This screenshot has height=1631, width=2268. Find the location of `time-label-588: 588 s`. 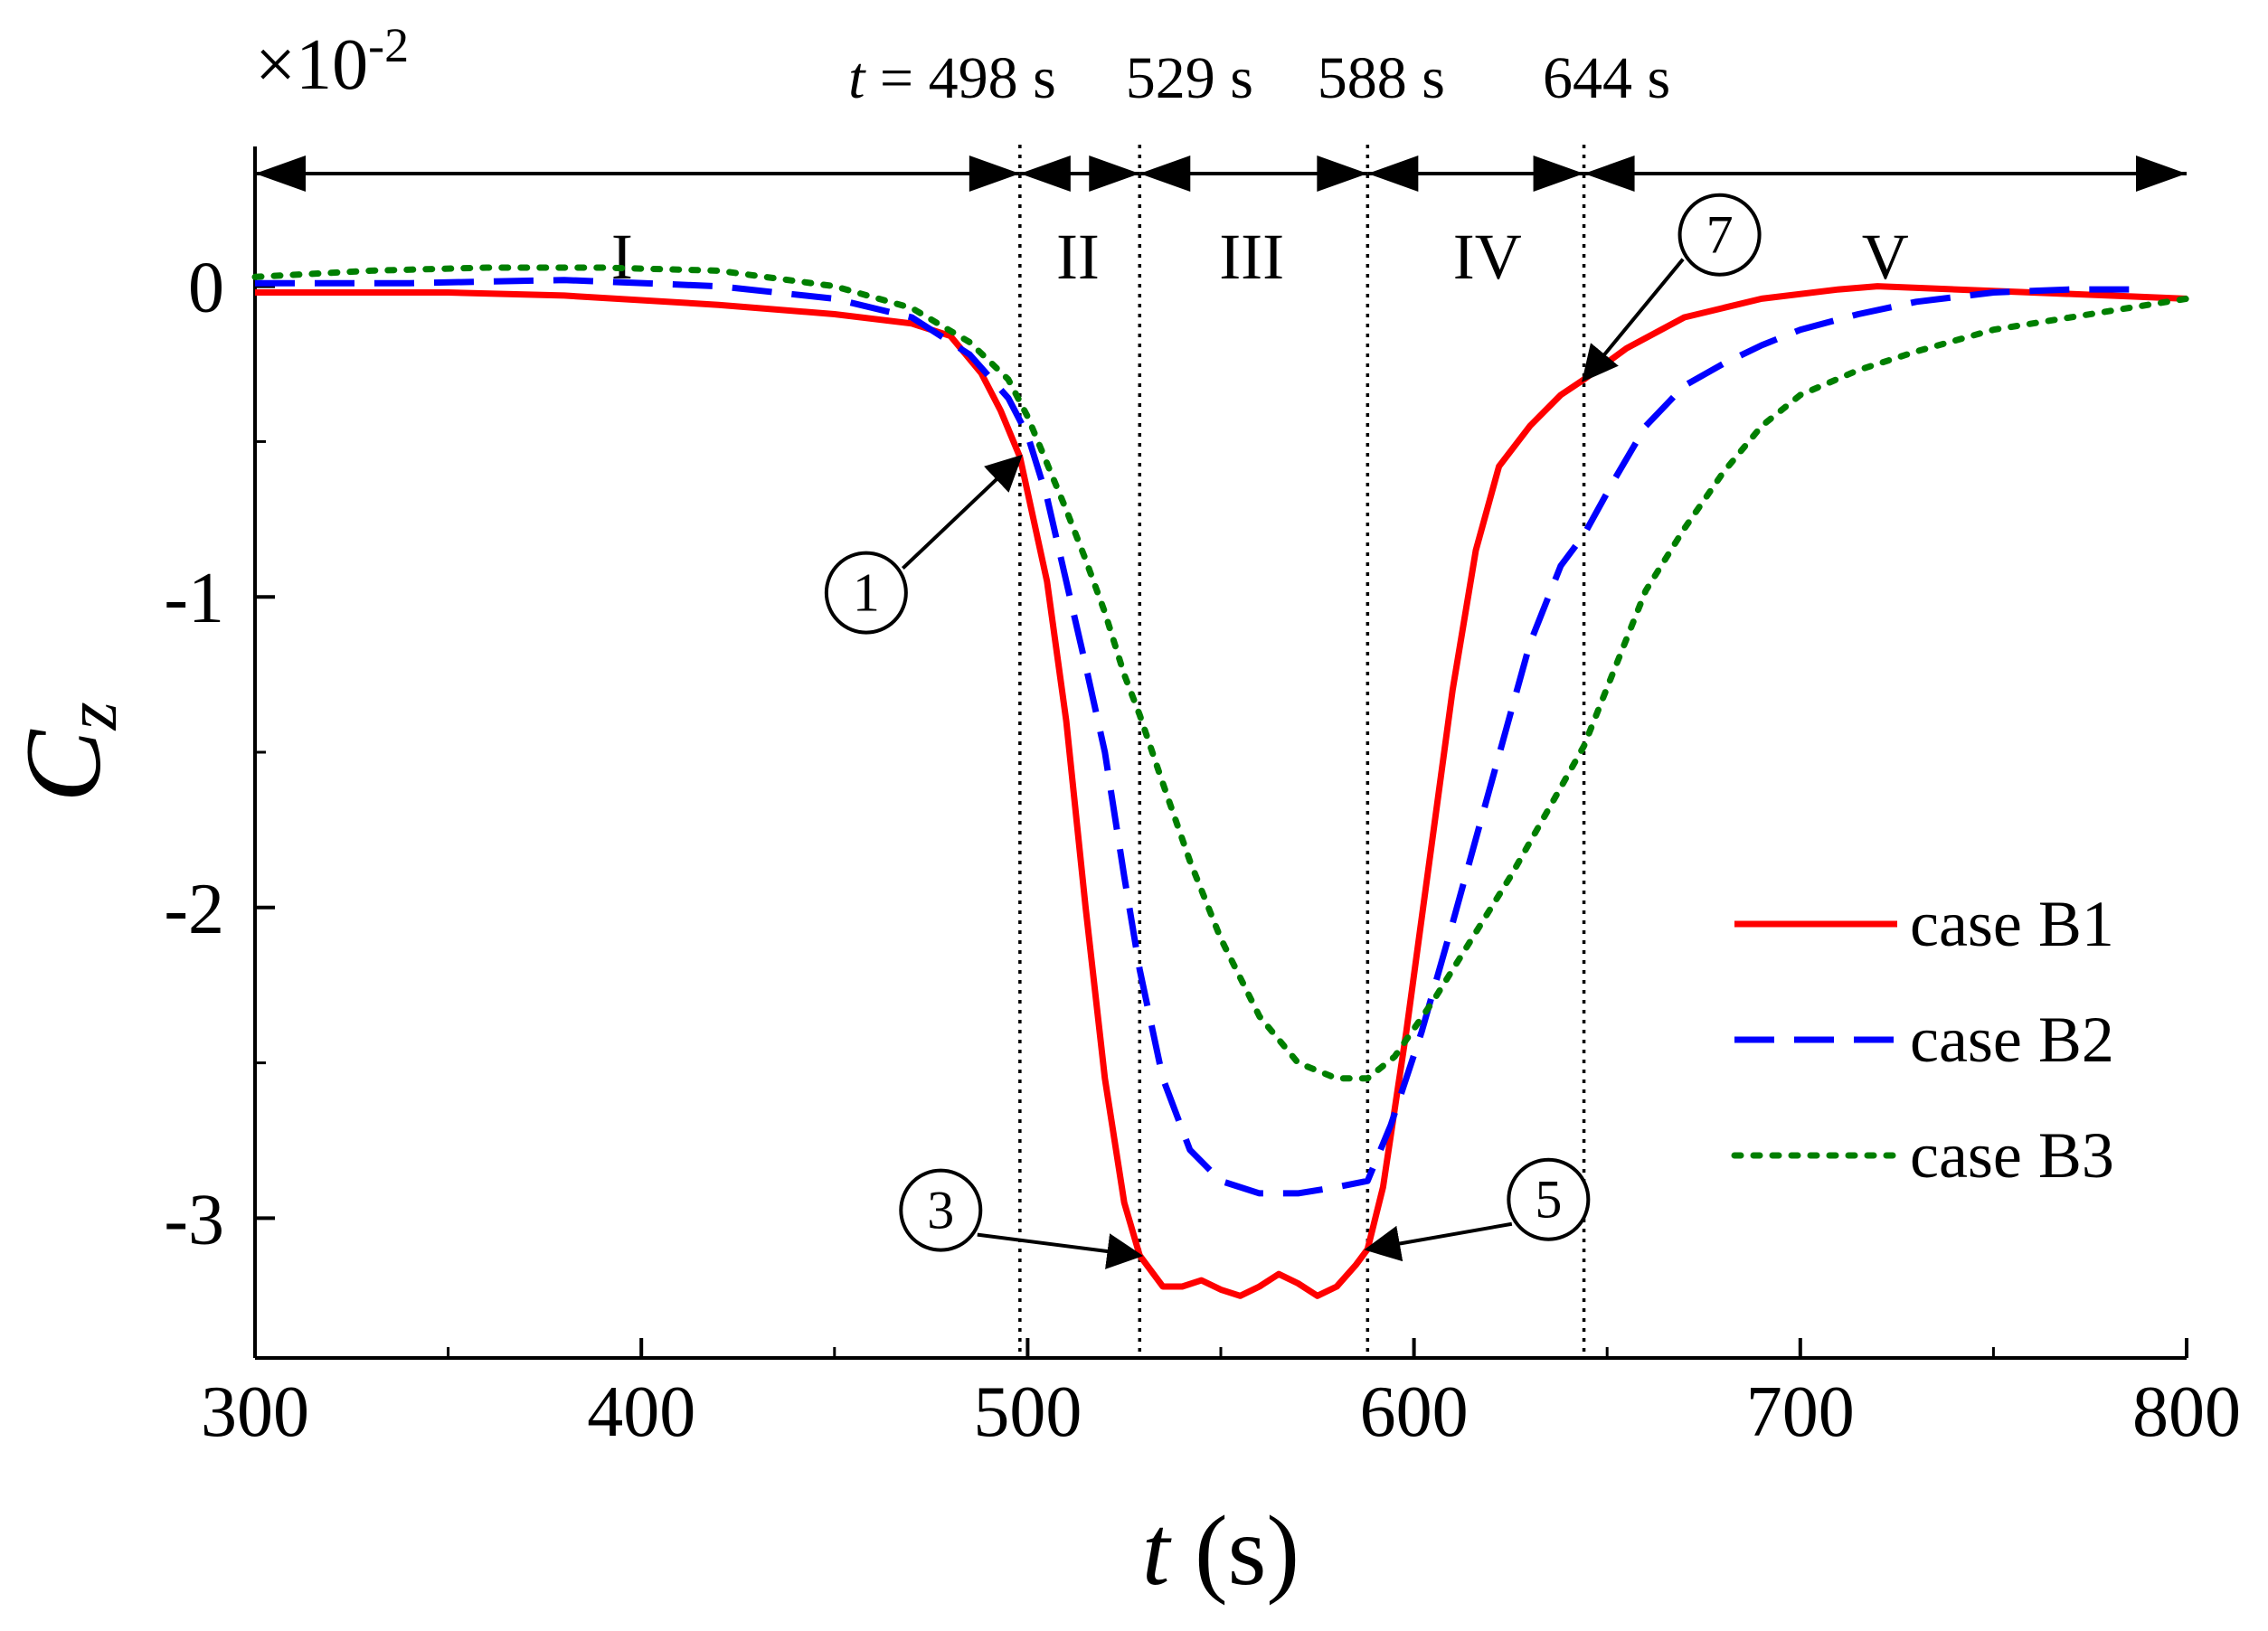

time-label-588: 588 s is located at coordinates (1381, 78).